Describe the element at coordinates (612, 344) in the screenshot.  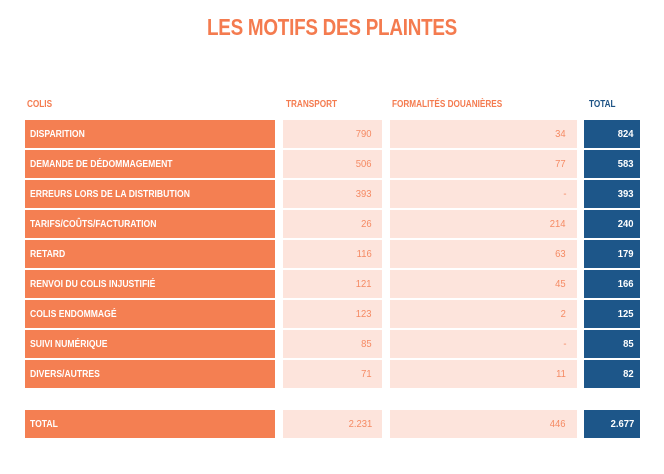
I see `row-total-cell: 85` at that location.